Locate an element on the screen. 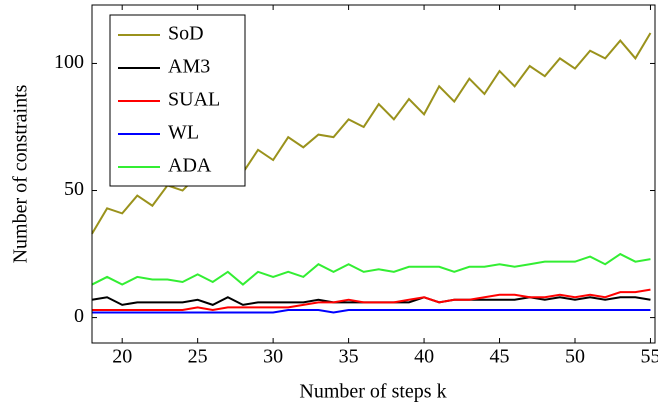 This screenshot has height=414, width=658. y-tick-label: 0 is located at coordinates (79, 316).